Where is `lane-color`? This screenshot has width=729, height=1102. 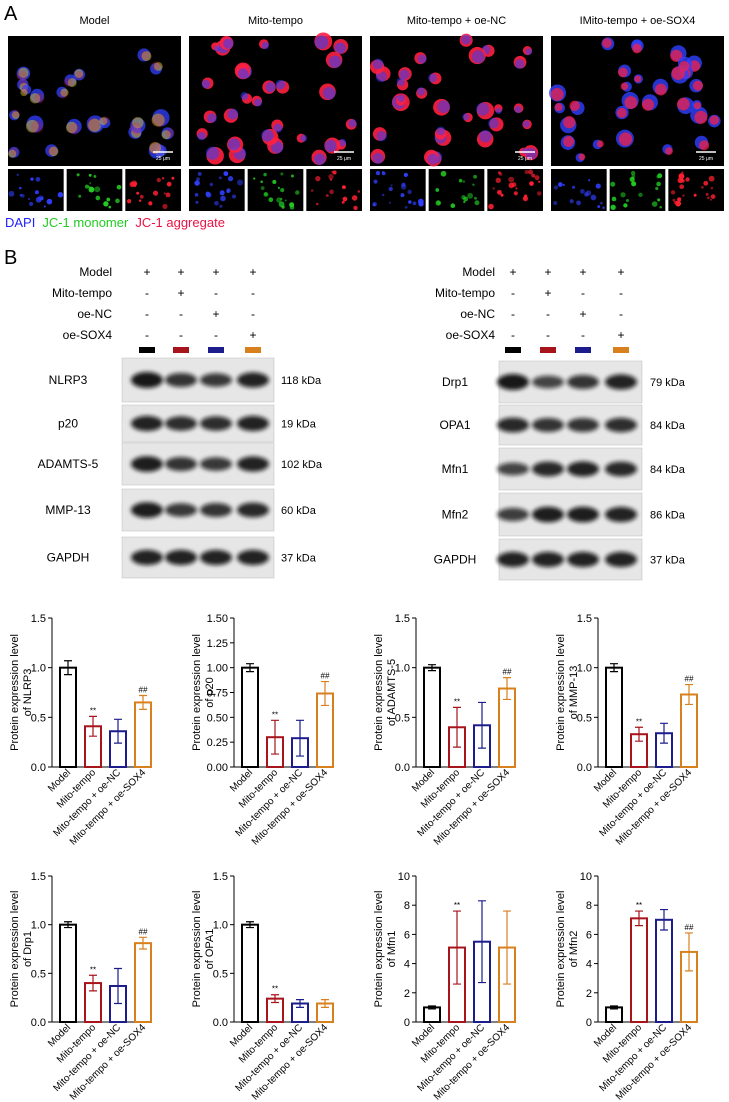 lane-color is located at coordinates (216, 350).